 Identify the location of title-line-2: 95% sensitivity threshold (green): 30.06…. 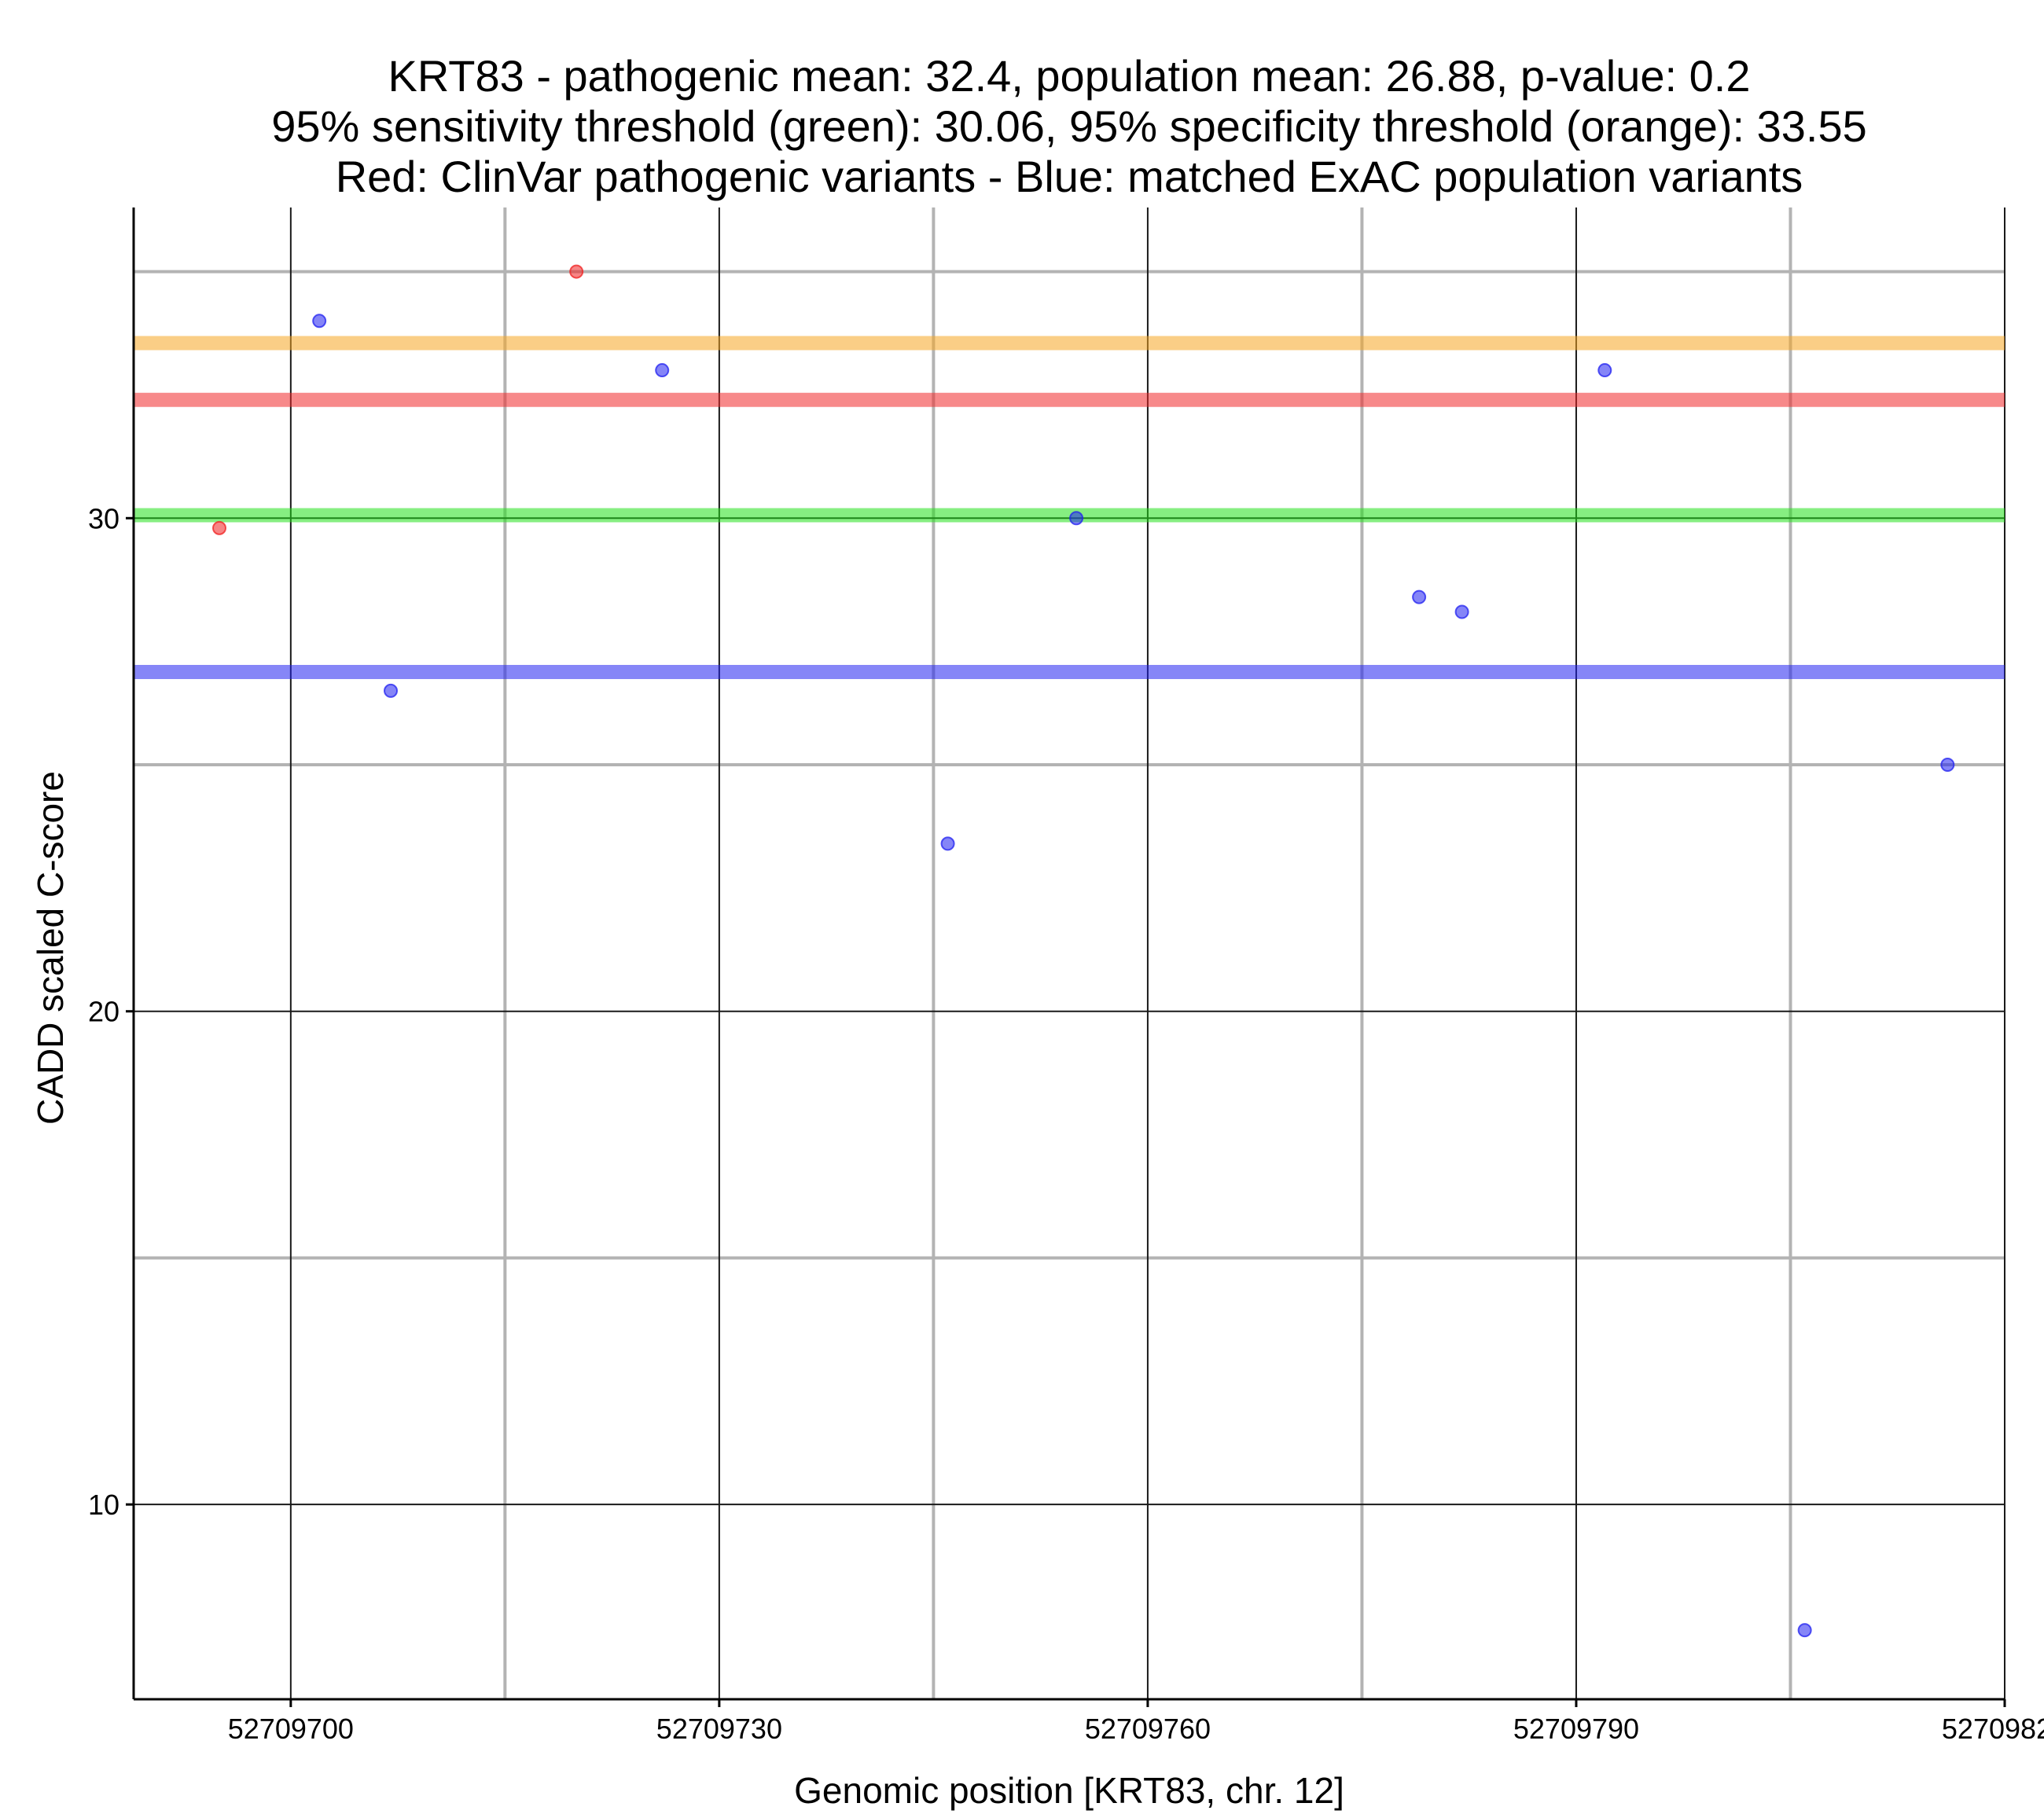
(1069, 126).